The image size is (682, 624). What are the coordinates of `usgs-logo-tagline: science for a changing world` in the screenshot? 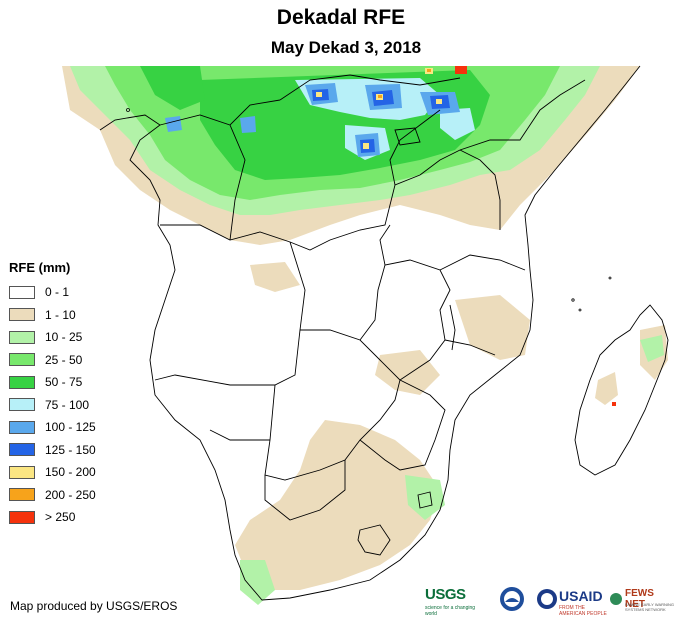 It's located at (450, 611).